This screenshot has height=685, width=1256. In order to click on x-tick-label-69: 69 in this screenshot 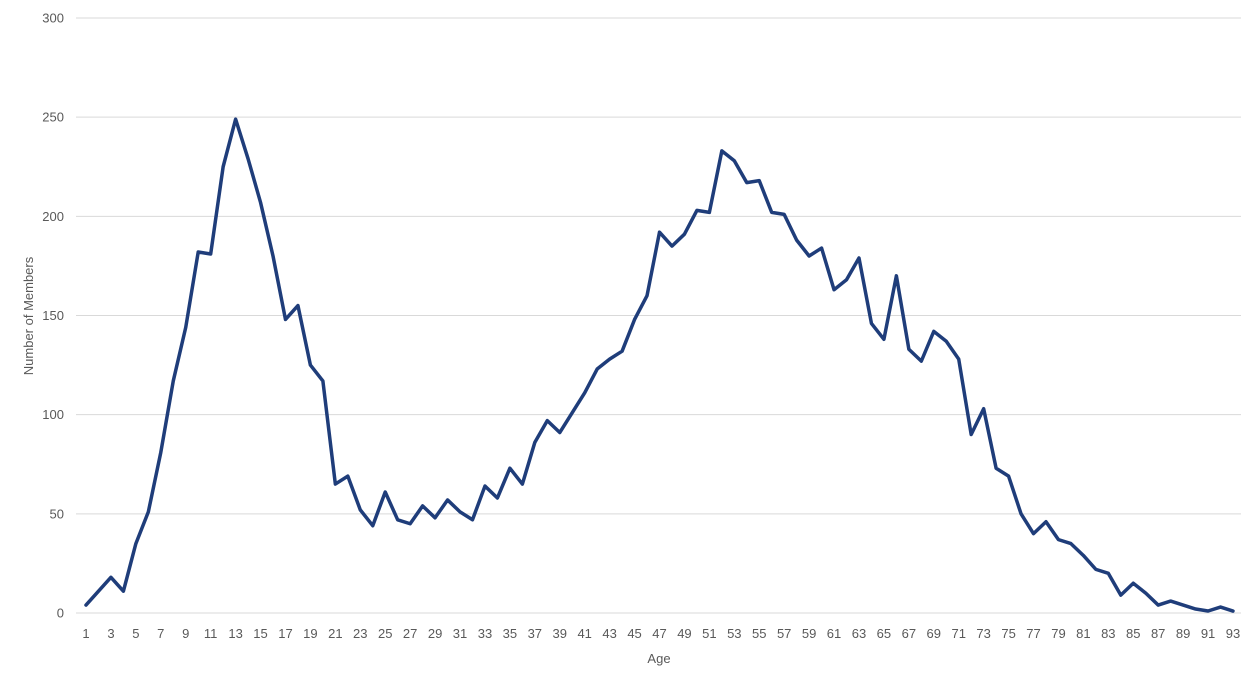, I will do `click(934, 633)`.